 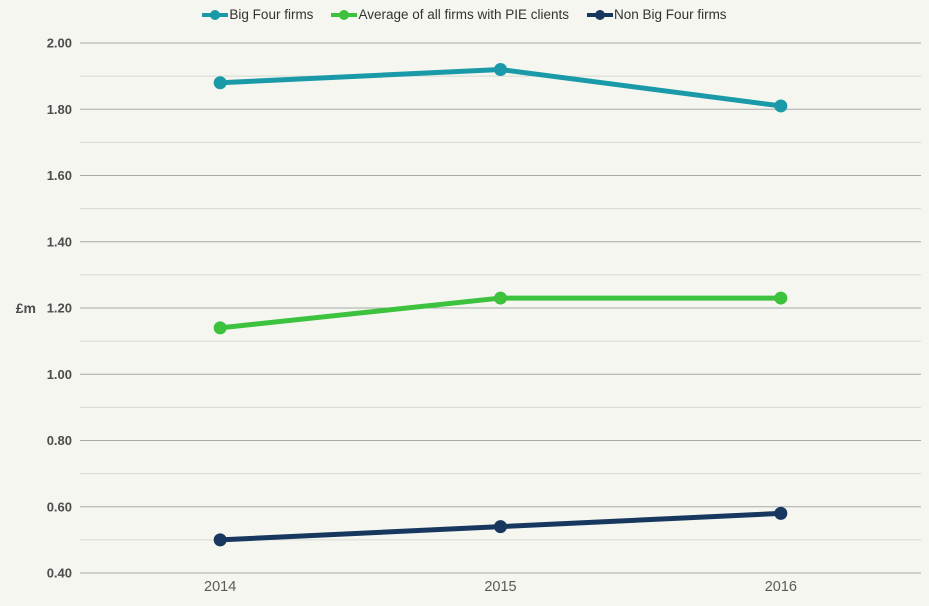 What do you see at coordinates (500, 587) in the screenshot?
I see `x-tick-label: 2015` at bounding box center [500, 587].